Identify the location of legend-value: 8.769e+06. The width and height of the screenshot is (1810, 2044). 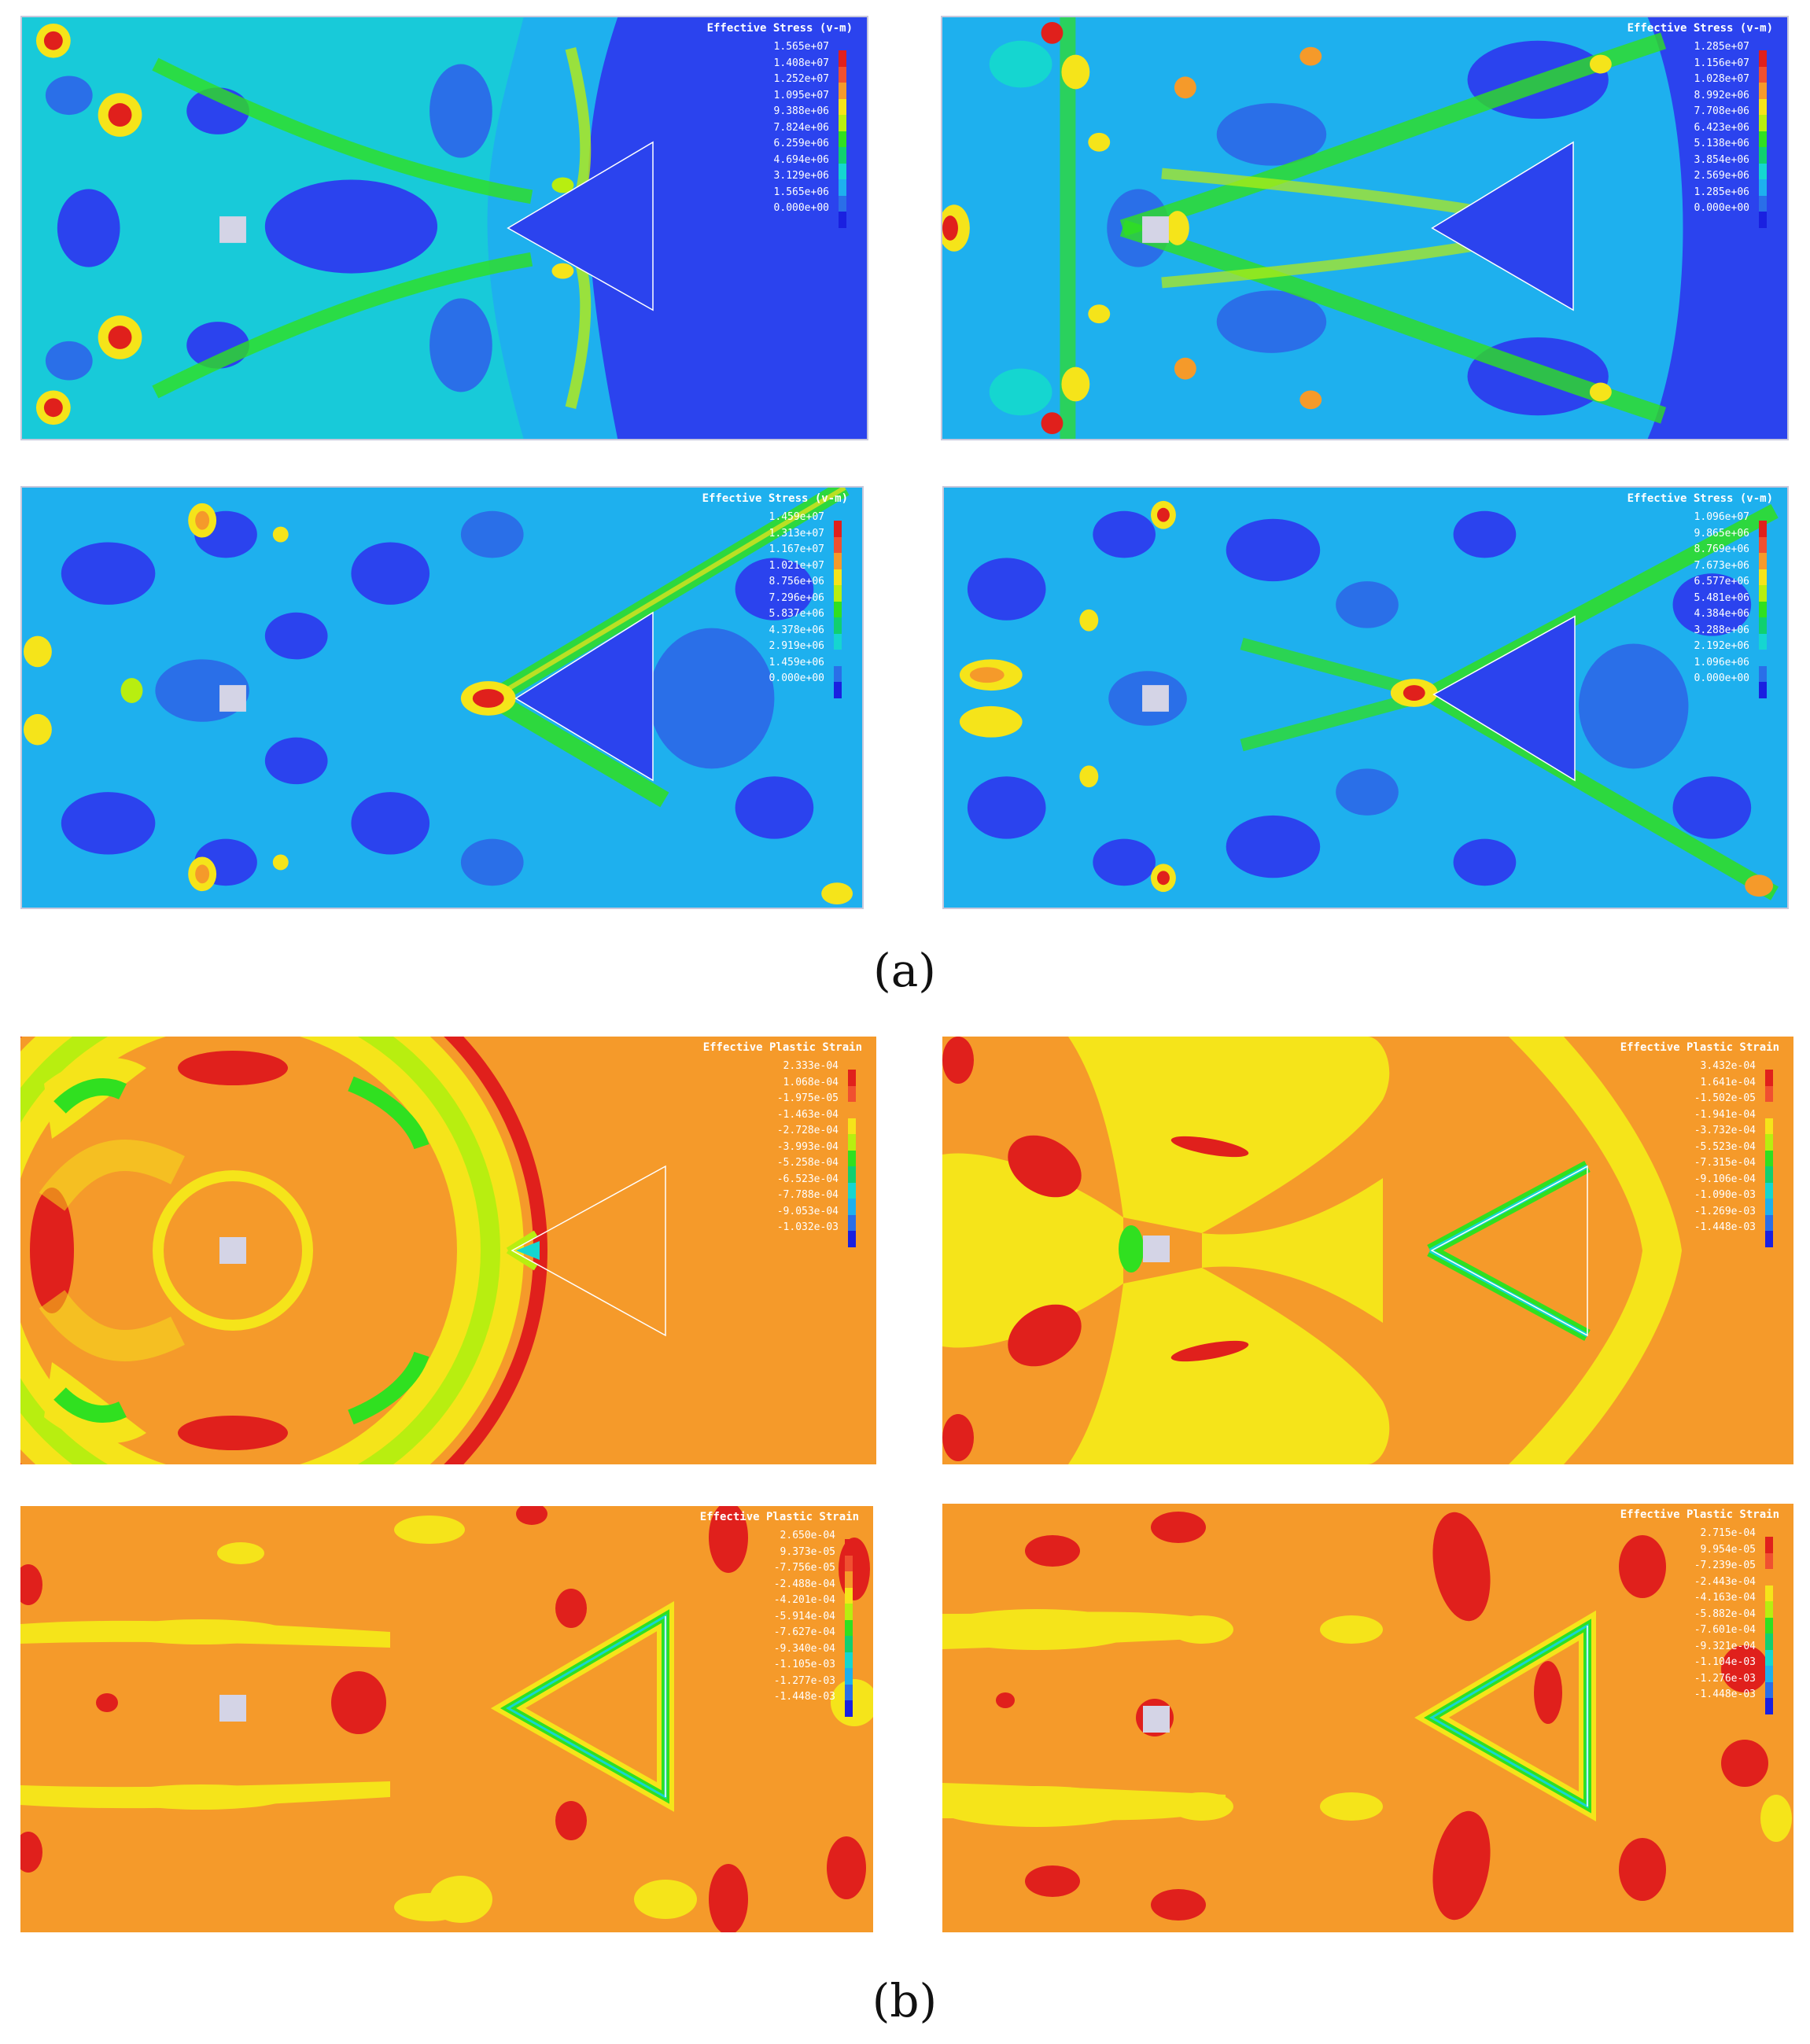
(1721, 549).